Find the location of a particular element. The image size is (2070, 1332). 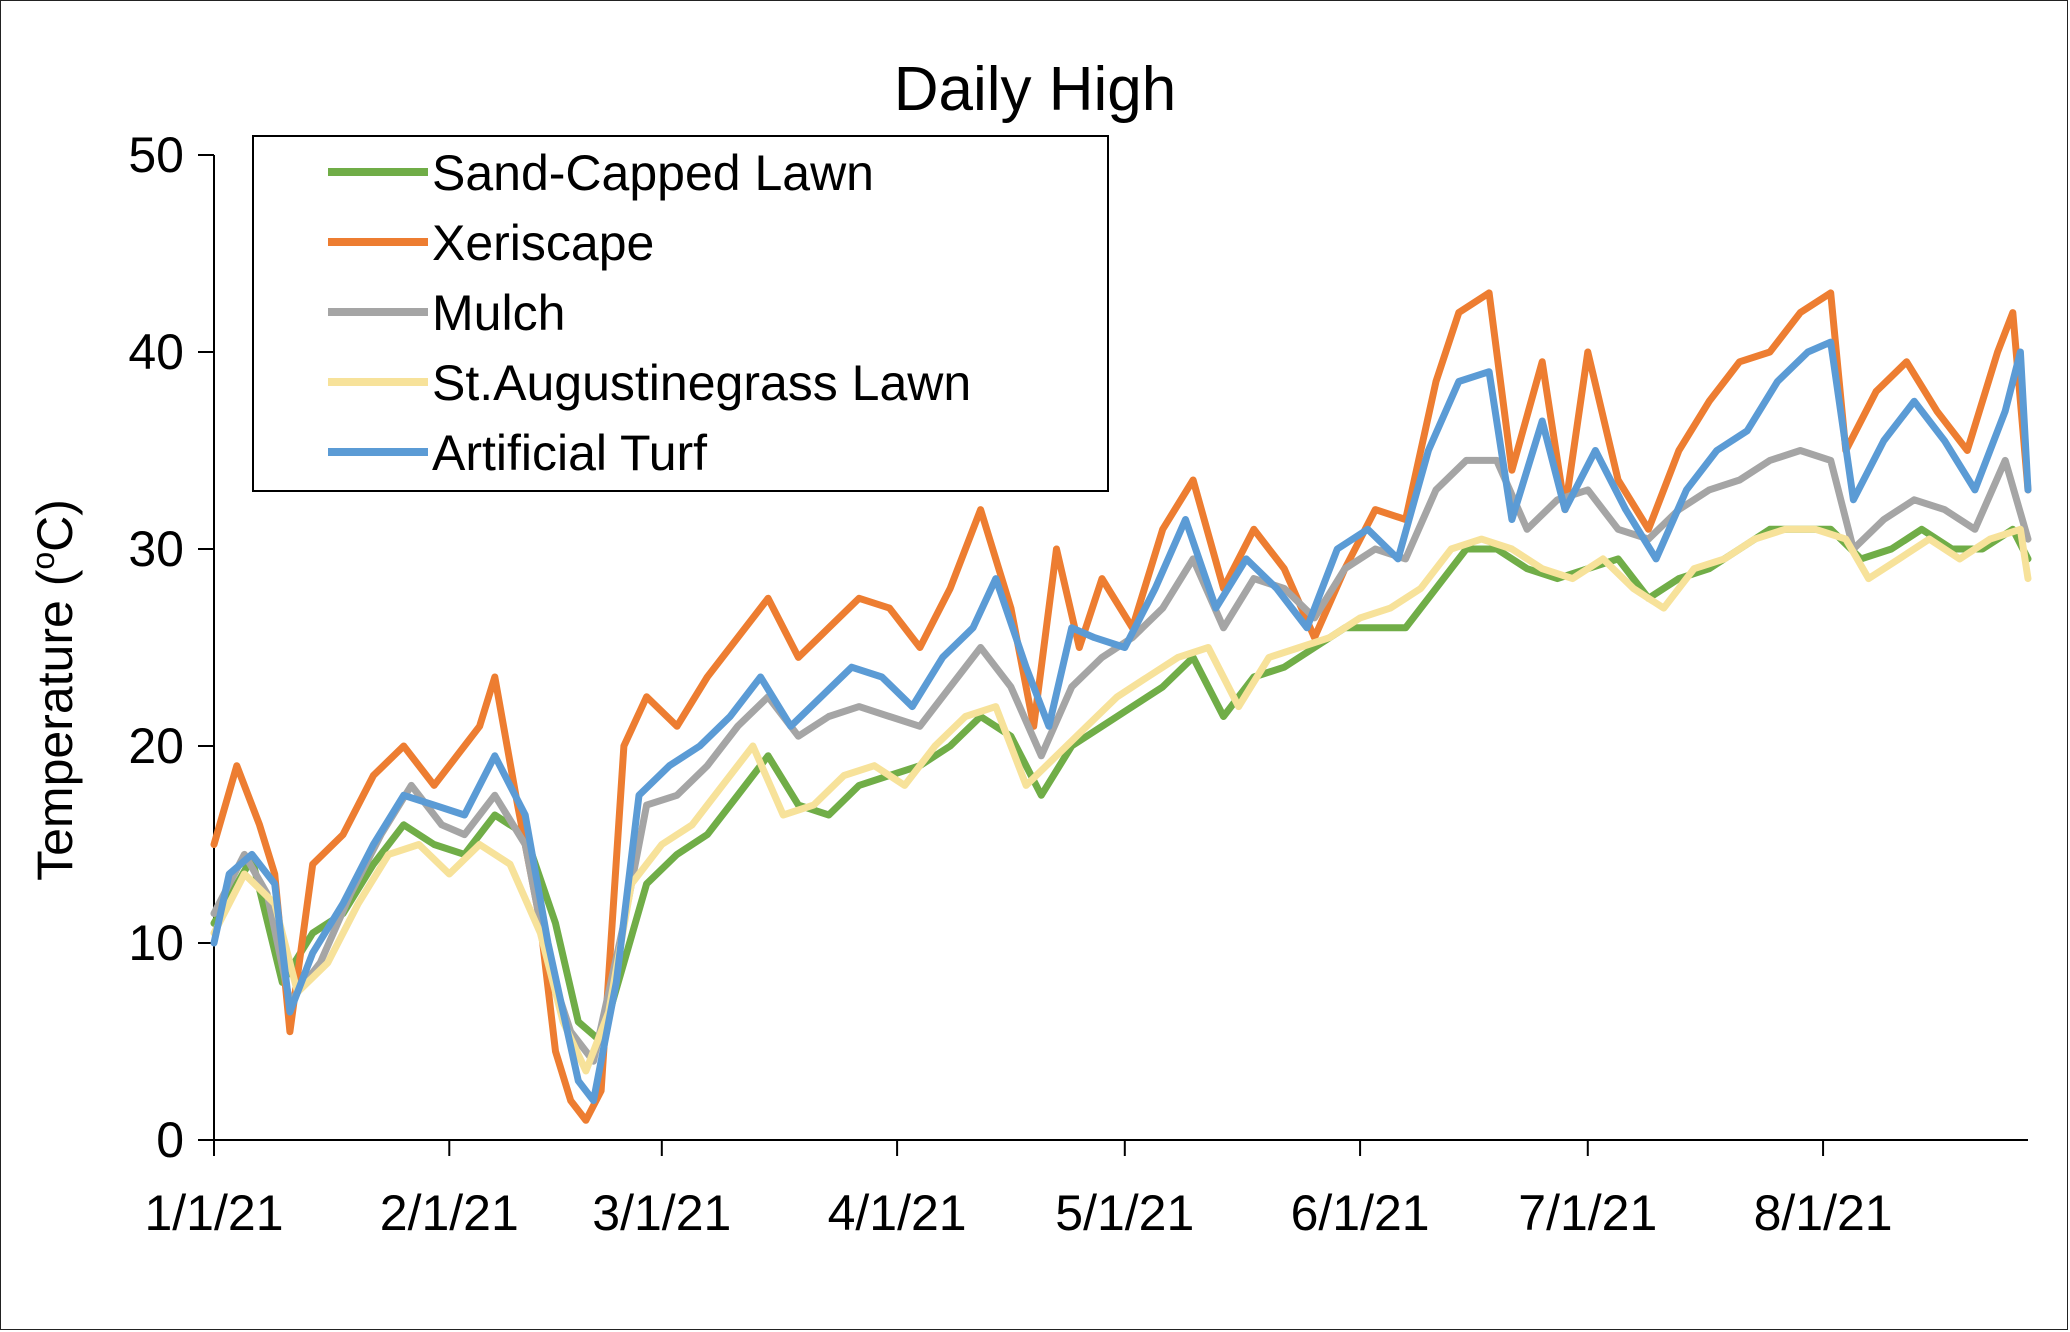

x-tick-label: 3/1/21 is located at coordinates (661, 1213).